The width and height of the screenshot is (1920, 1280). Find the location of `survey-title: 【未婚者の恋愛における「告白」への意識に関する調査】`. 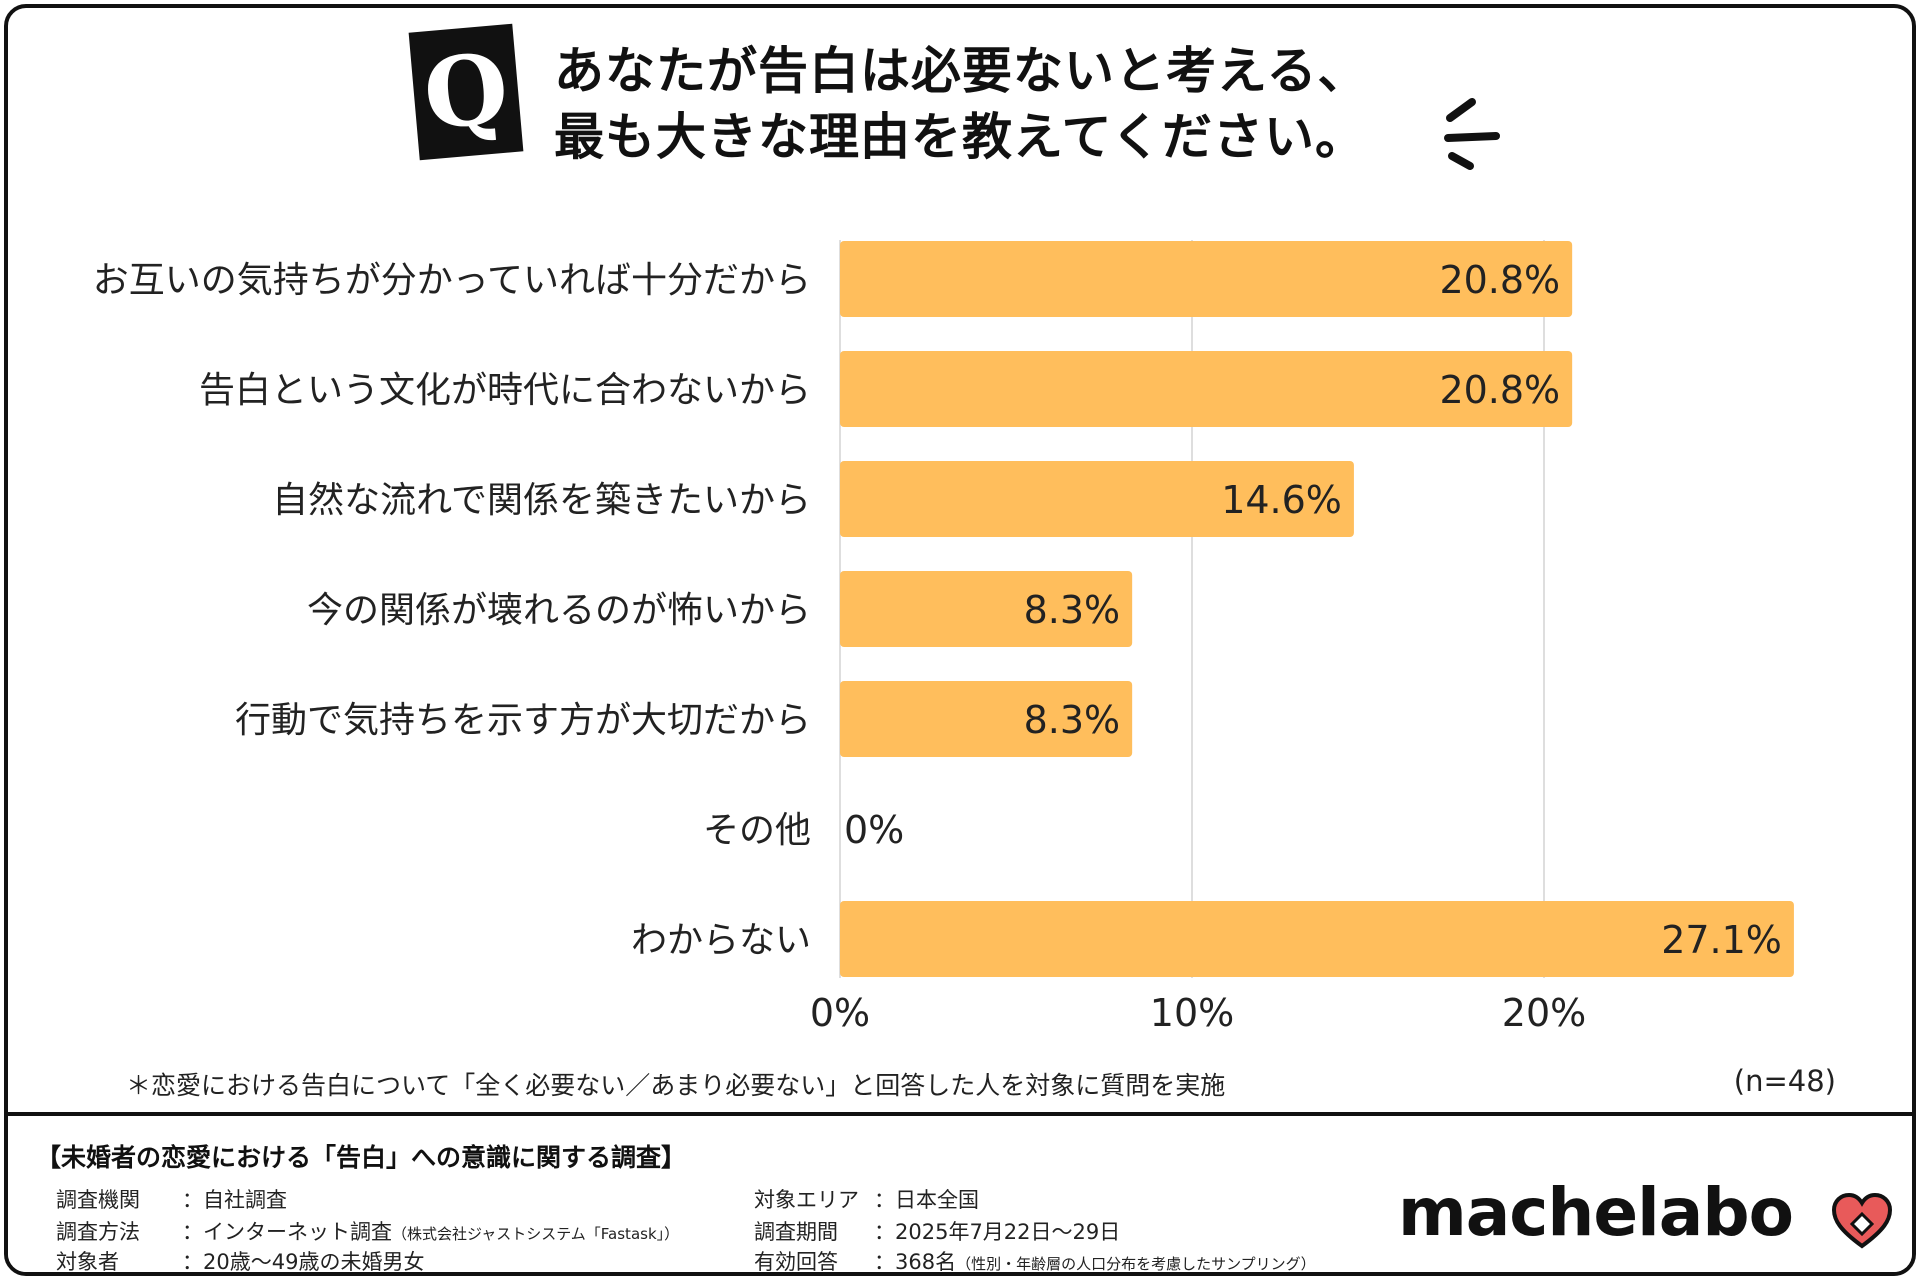

survey-title: 【未婚者の恋愛における「告白」への意識に関する調査】 is located at coordinates (361, 1157).